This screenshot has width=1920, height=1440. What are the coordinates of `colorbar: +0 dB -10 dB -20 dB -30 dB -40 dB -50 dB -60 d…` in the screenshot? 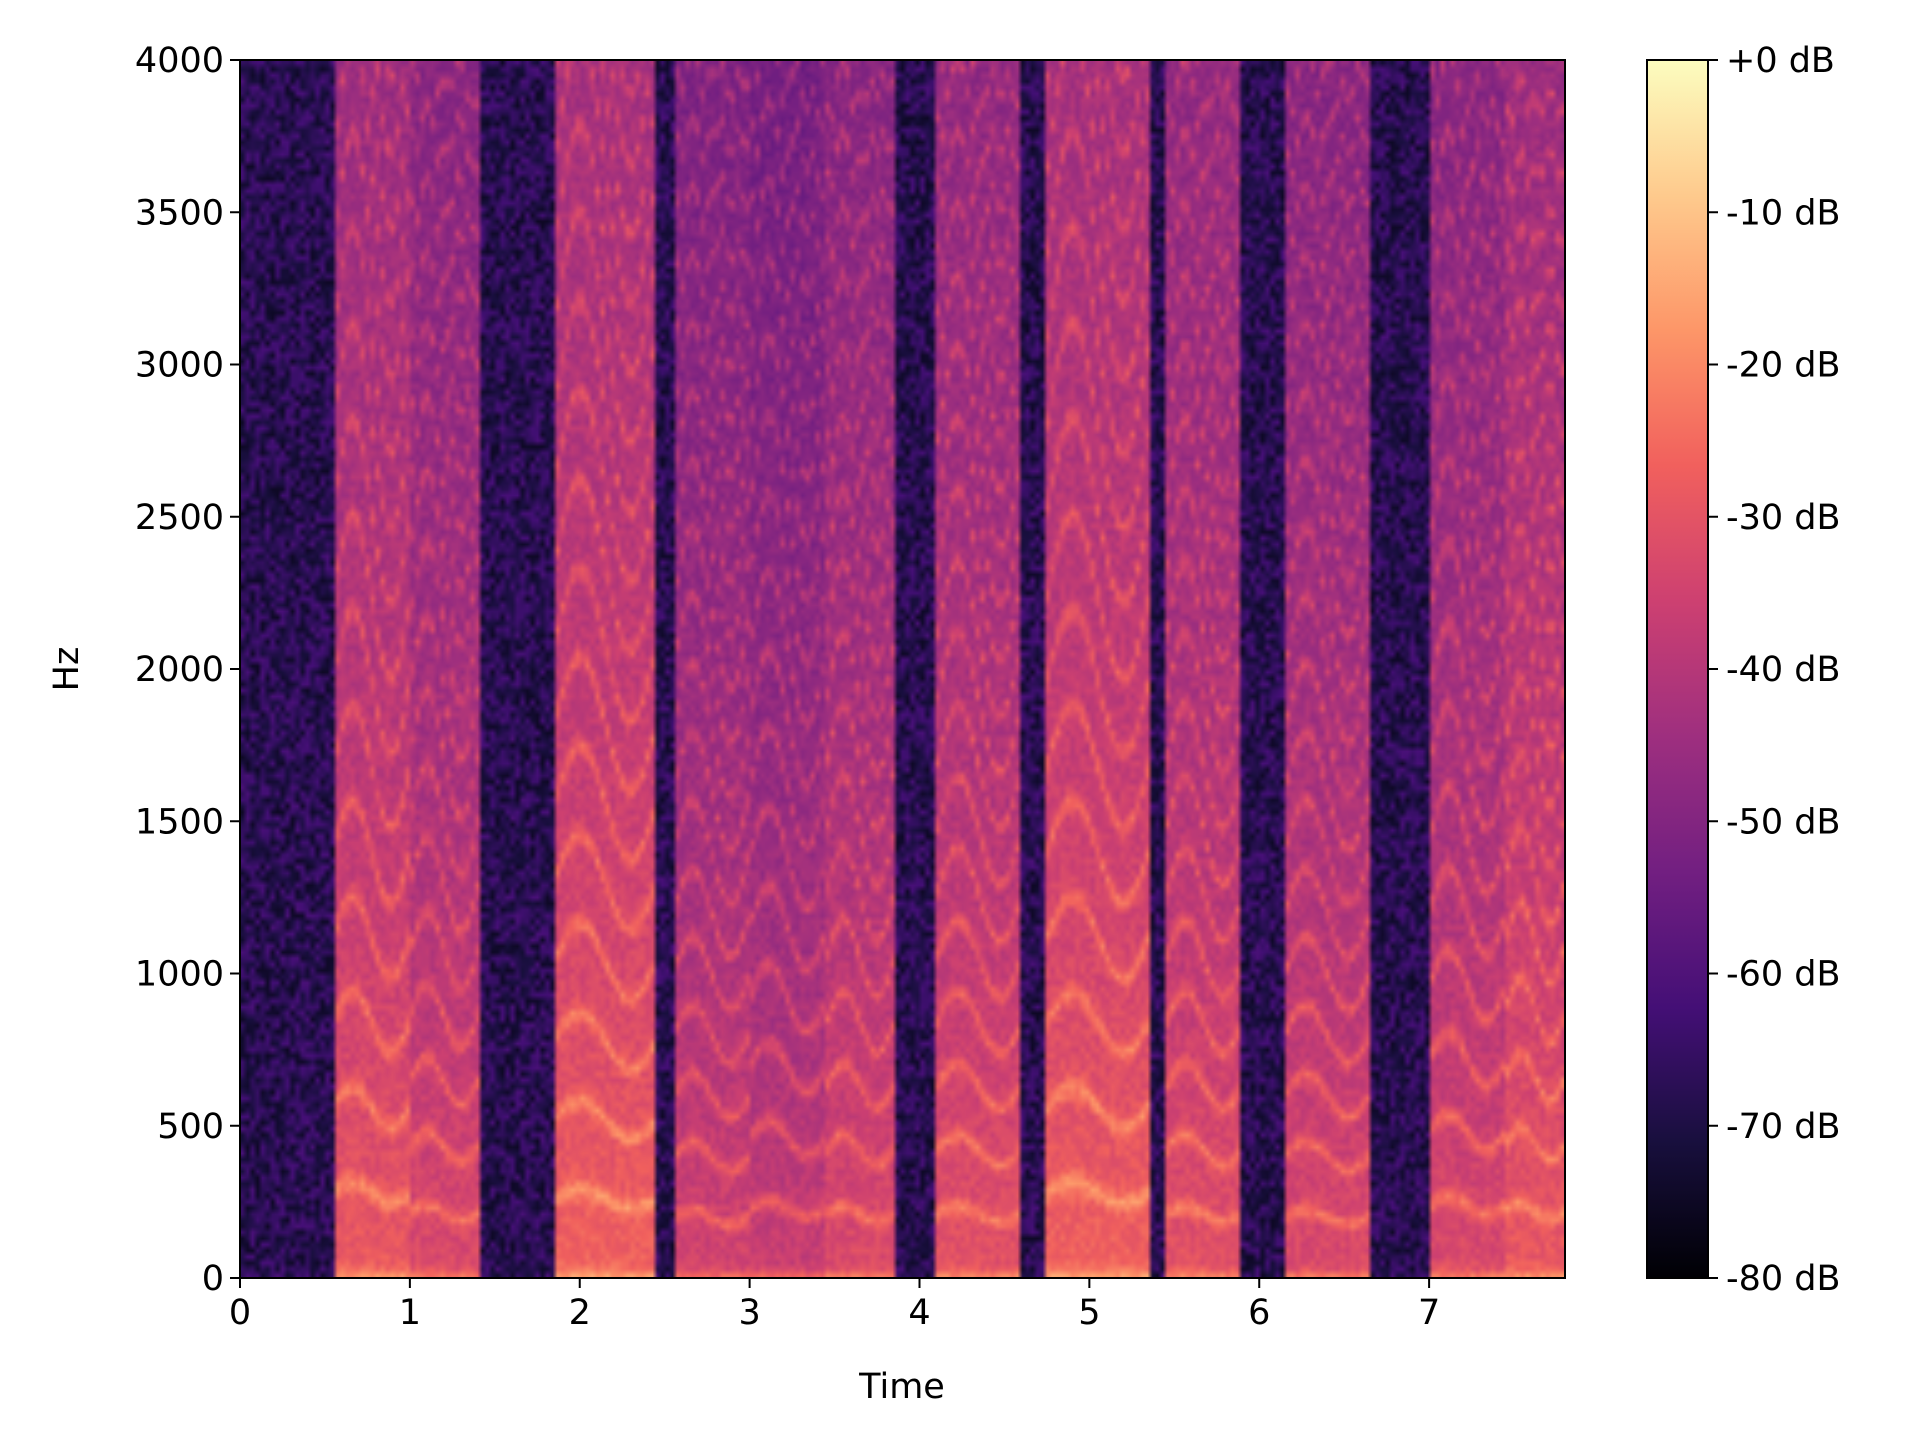 It's located at (1743, 670).